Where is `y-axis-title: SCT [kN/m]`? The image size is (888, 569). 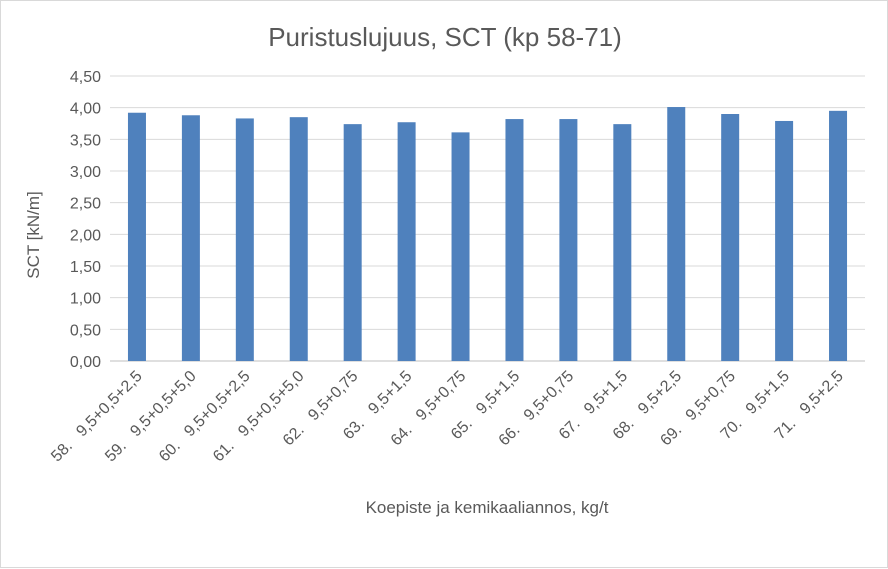
y-axis-title: SCT [kN/m] is located at coordinates (33, 235).